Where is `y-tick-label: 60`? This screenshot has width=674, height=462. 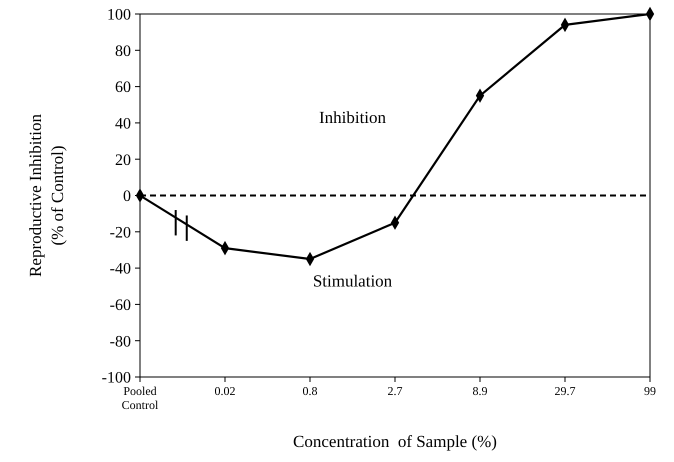
y-tick-label: 60 is located at coordinates (123, 87).